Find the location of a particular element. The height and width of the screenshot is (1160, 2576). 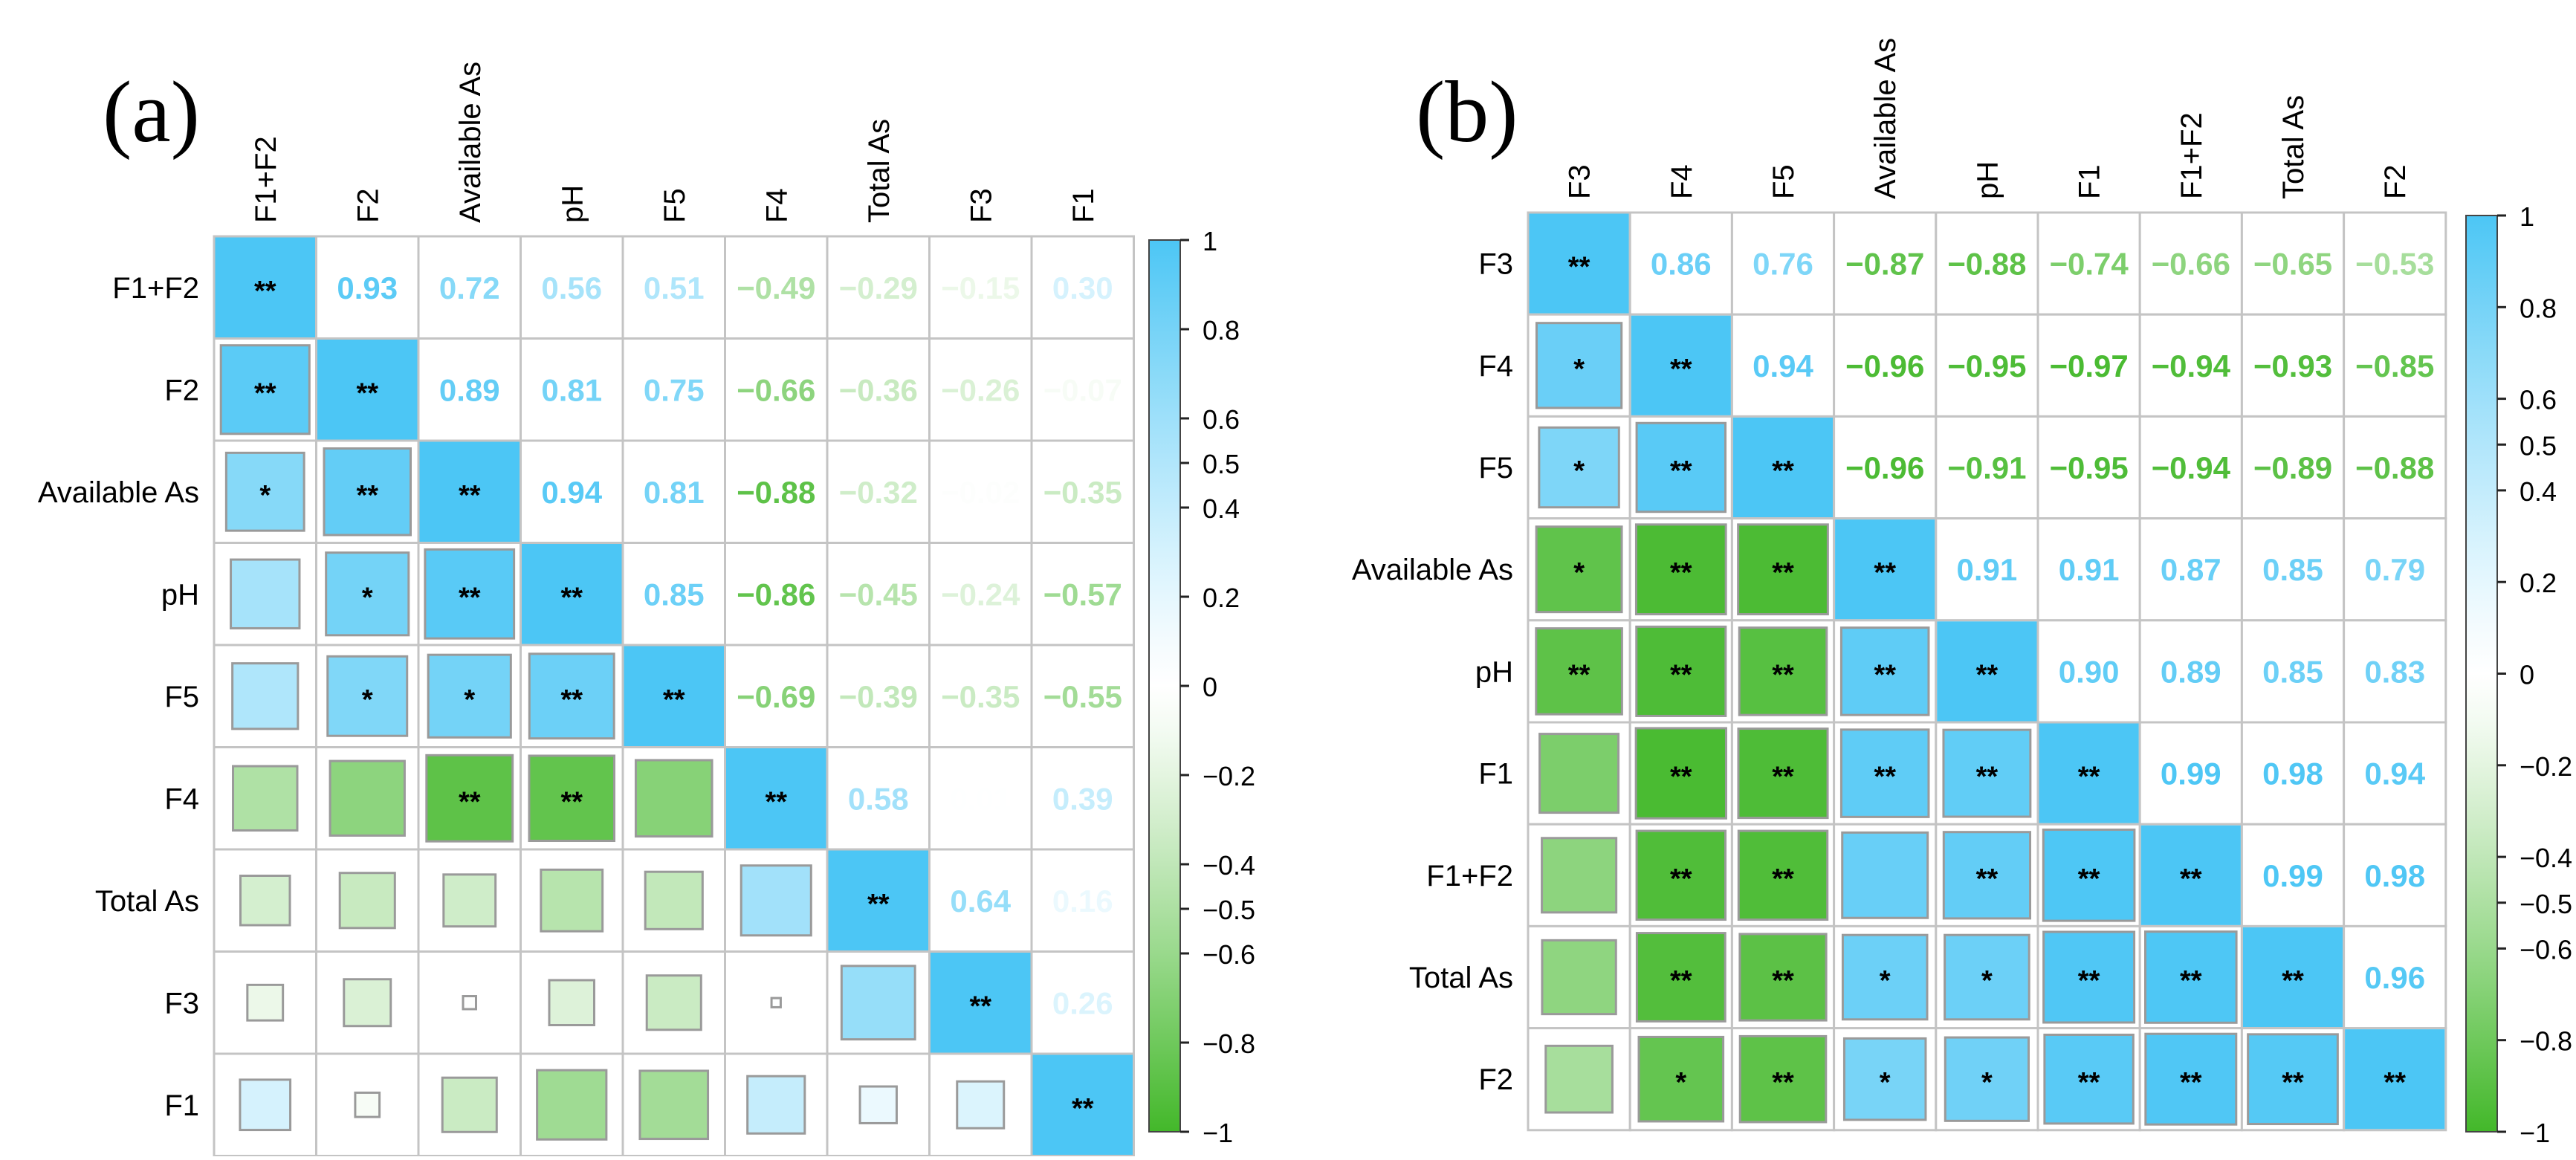

colorbar is located at coordinates (2481, 674).